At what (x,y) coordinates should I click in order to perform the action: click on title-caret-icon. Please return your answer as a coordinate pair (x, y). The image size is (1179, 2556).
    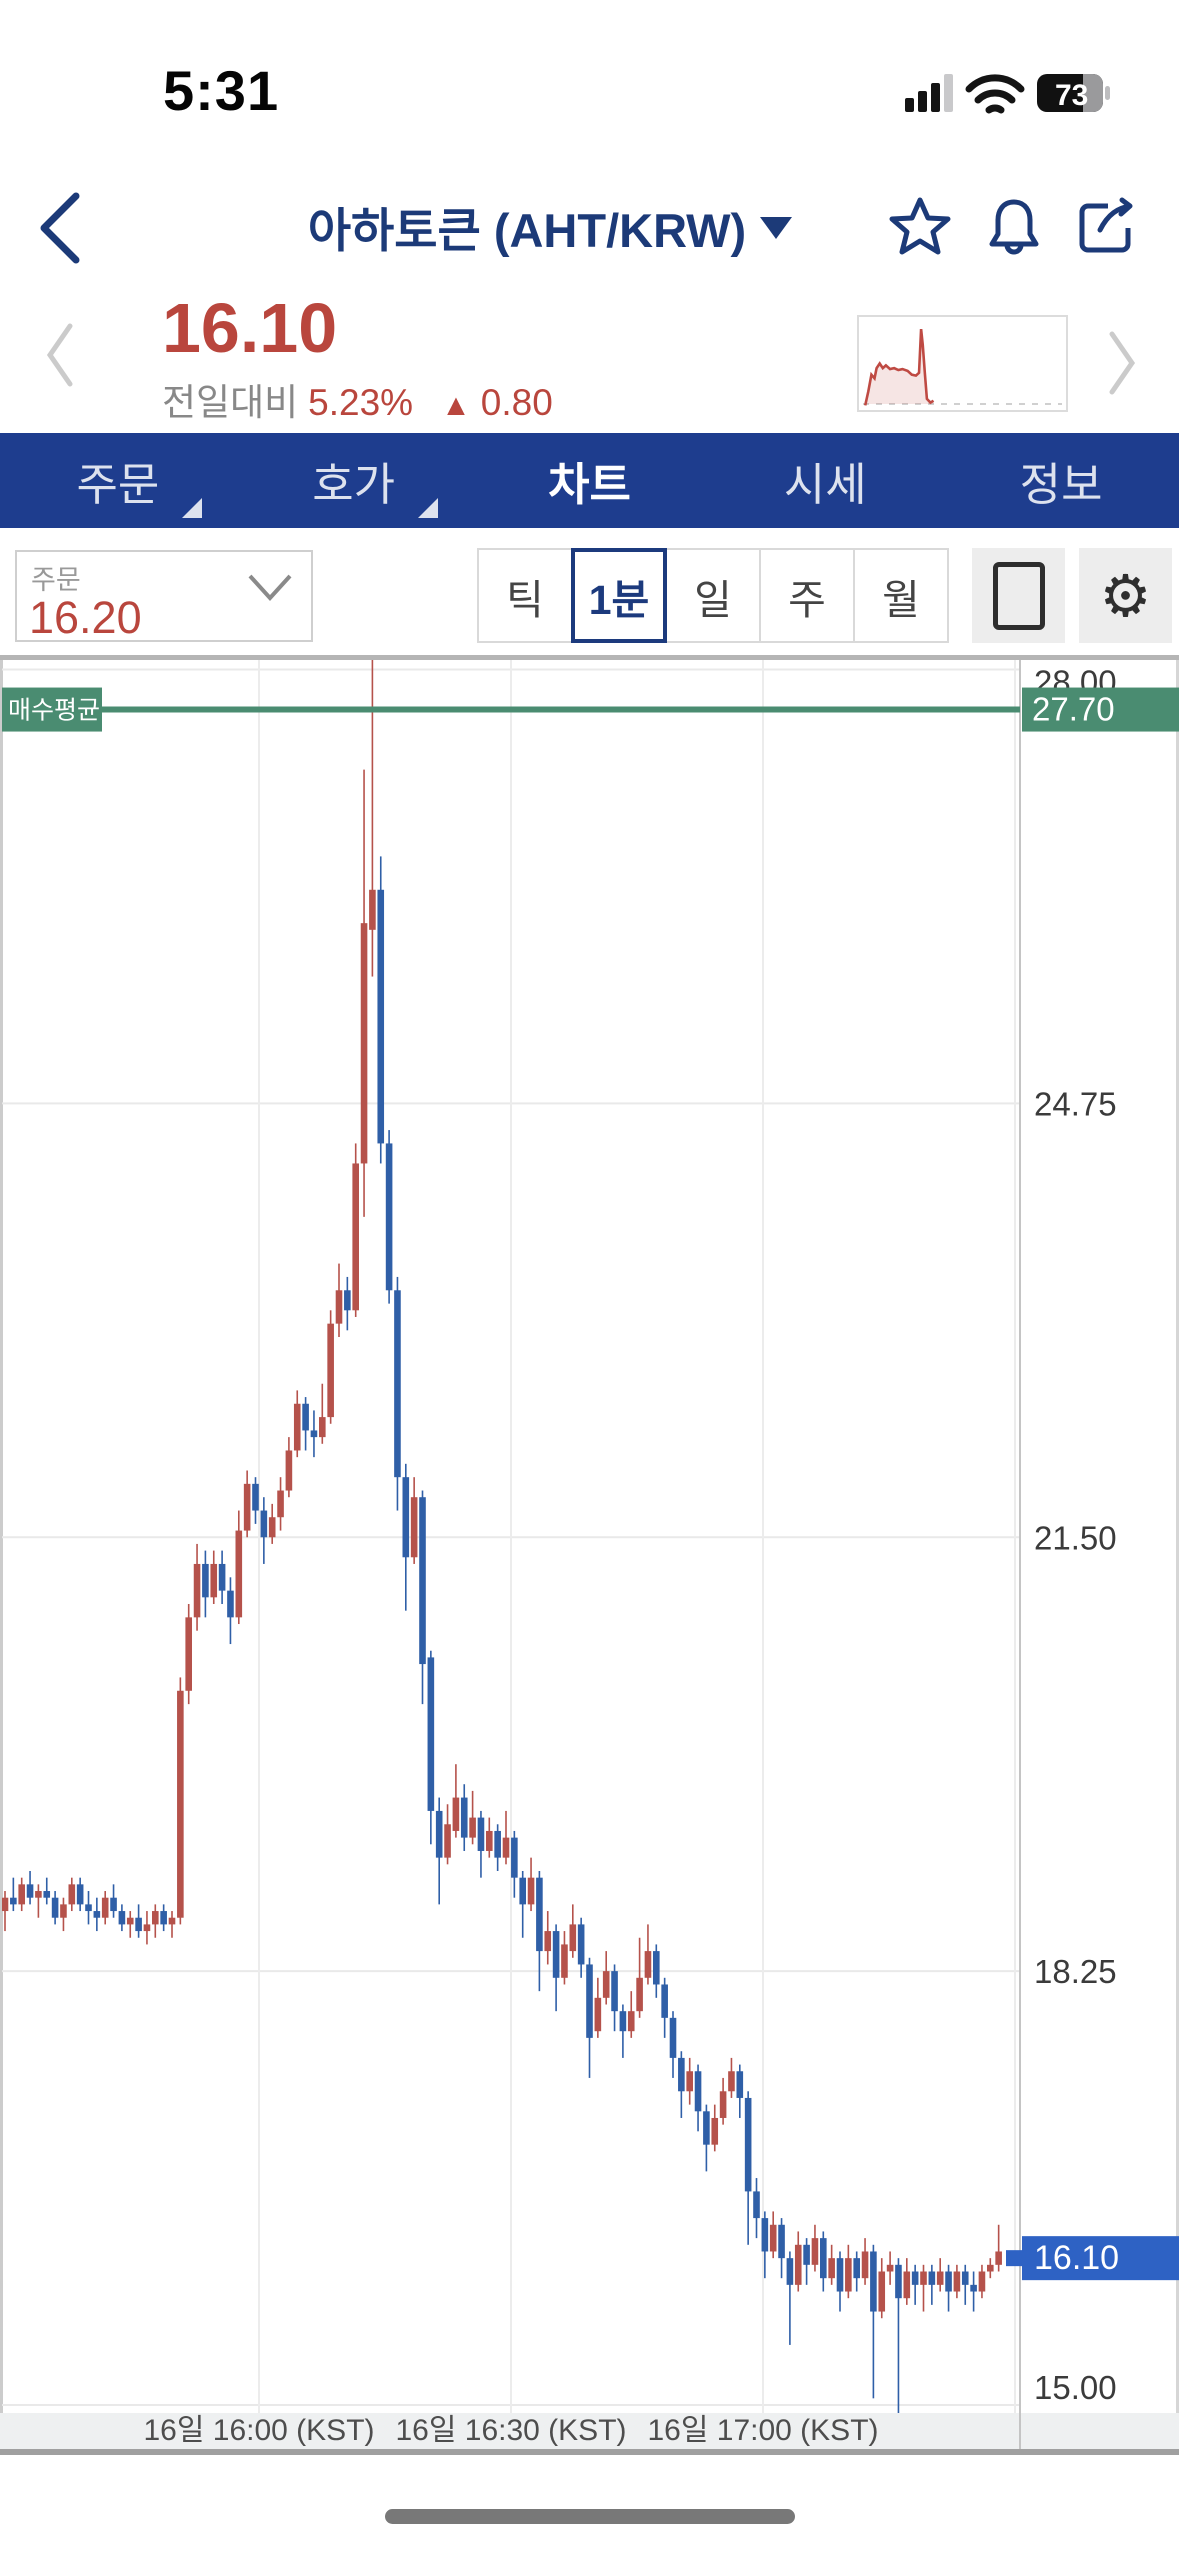
    Looking at the image, I should click on (776, 228).